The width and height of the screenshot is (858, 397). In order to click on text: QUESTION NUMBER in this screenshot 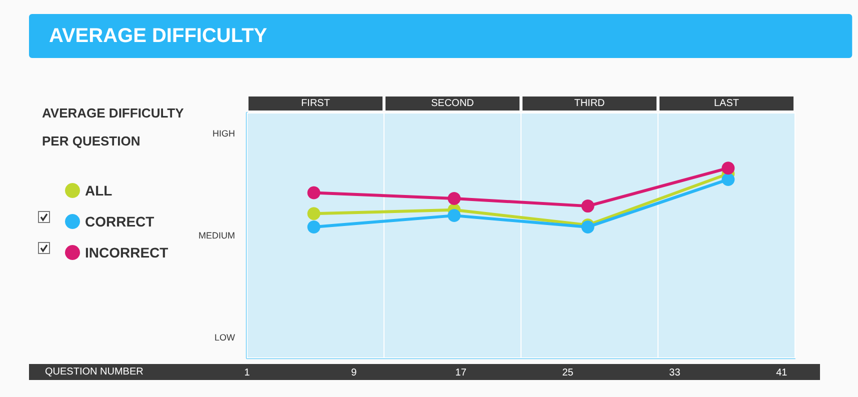, I will do `click(94, 372)`.